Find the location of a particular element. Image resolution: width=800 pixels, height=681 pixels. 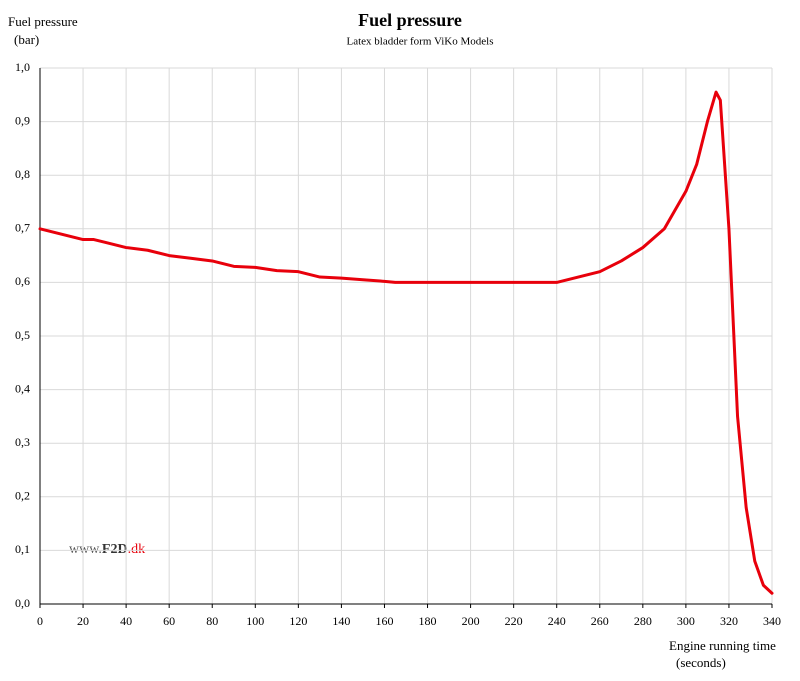

watermark-part: F2D is located at coordinates (115, 549).